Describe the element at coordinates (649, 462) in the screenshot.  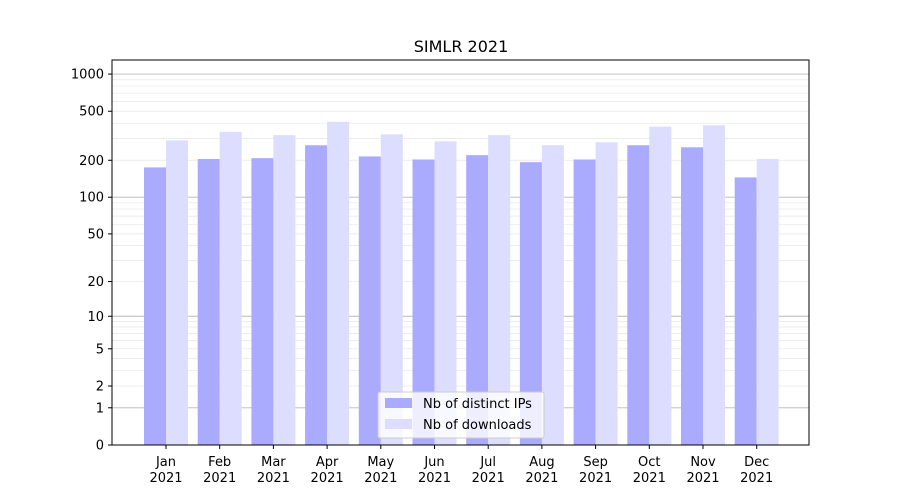
I see `x-tick-label-month: Oct` at that location.